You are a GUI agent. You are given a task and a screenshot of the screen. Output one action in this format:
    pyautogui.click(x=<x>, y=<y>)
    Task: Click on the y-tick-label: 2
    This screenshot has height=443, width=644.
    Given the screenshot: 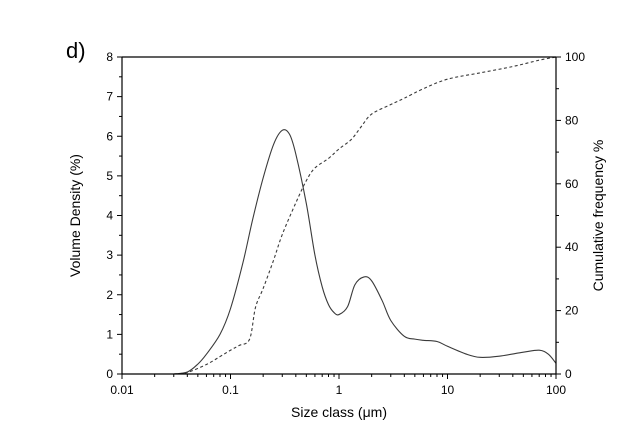 What is the action you would take?
    pyautogui.click(x=109, y=295)
    